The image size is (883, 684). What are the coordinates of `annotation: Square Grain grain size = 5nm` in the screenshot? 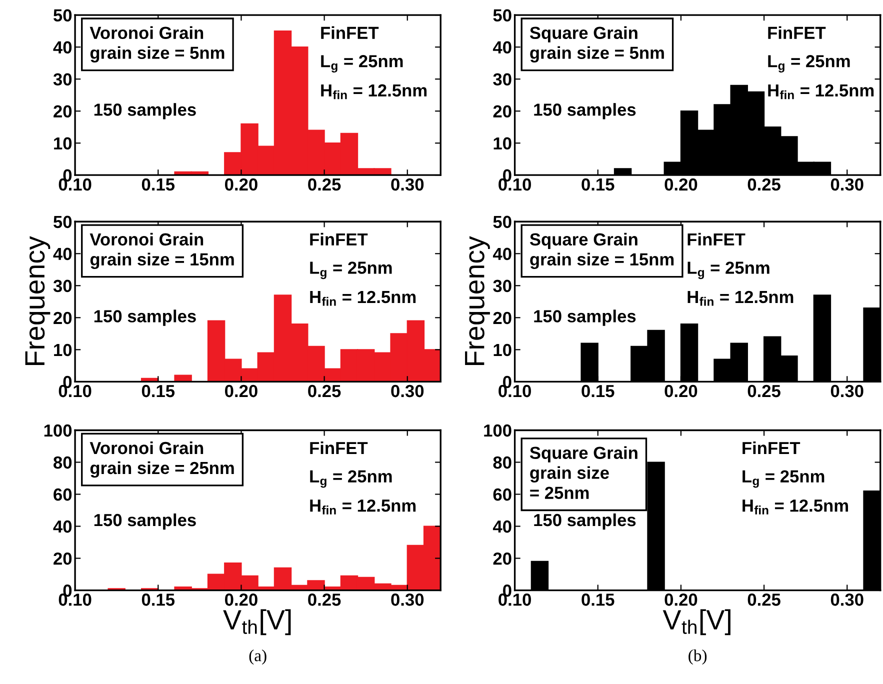 It's located at (597, 44).